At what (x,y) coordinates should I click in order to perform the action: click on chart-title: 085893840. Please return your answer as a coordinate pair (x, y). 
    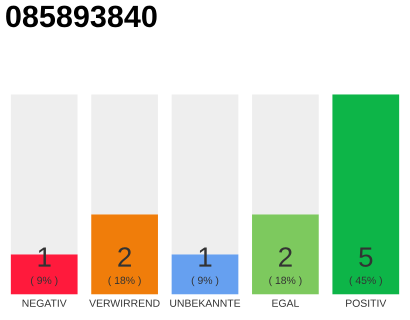
    Looking at the image, I should click on (81, 17).